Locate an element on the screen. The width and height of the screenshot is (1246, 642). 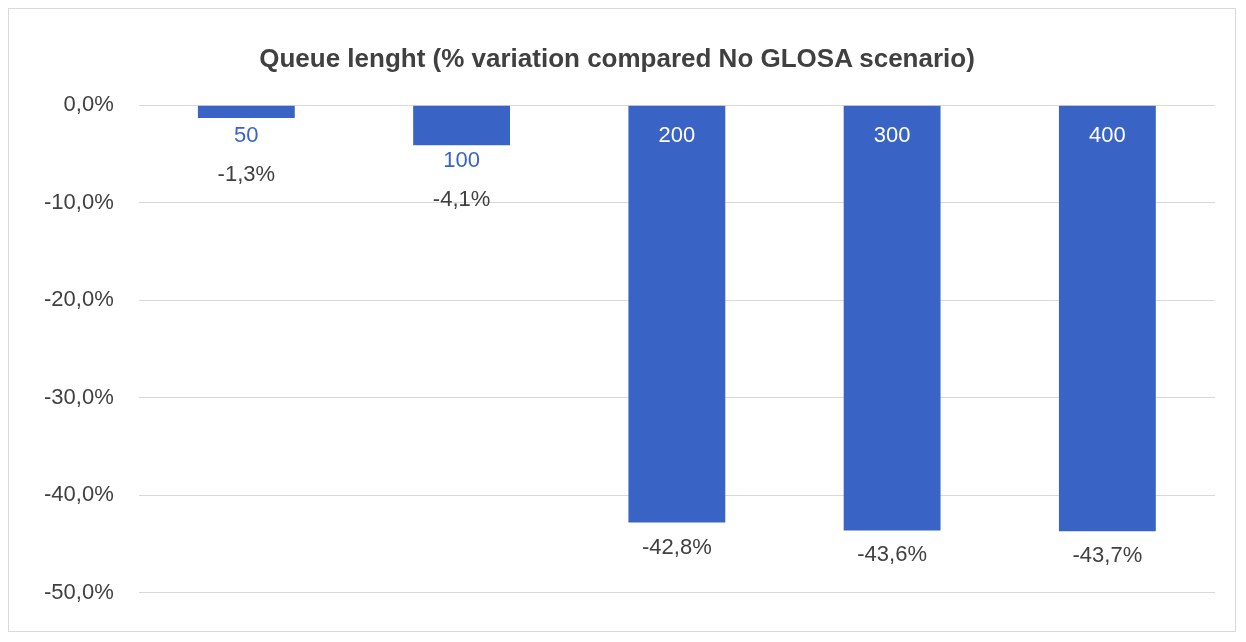
y-tick-label: -10,0% is located at coordinates (78, 201).